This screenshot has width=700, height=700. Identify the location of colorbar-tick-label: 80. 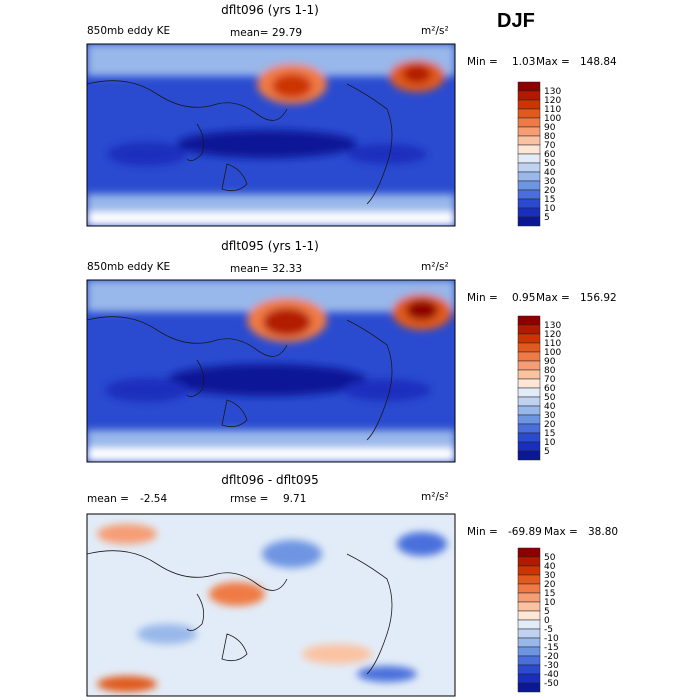
(550, 371).